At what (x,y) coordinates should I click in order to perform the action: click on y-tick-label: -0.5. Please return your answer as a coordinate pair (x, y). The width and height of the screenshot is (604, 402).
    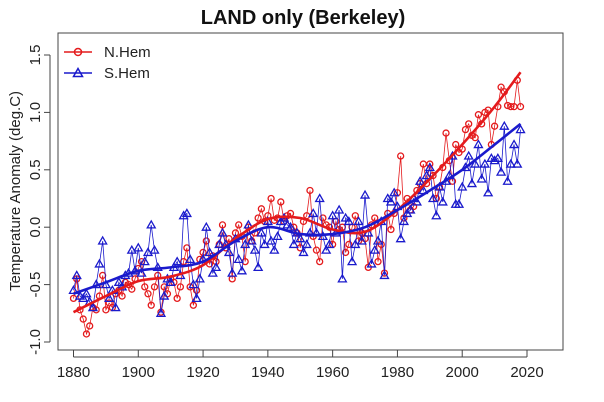
    Looking at the image, I should click on (35, 285).